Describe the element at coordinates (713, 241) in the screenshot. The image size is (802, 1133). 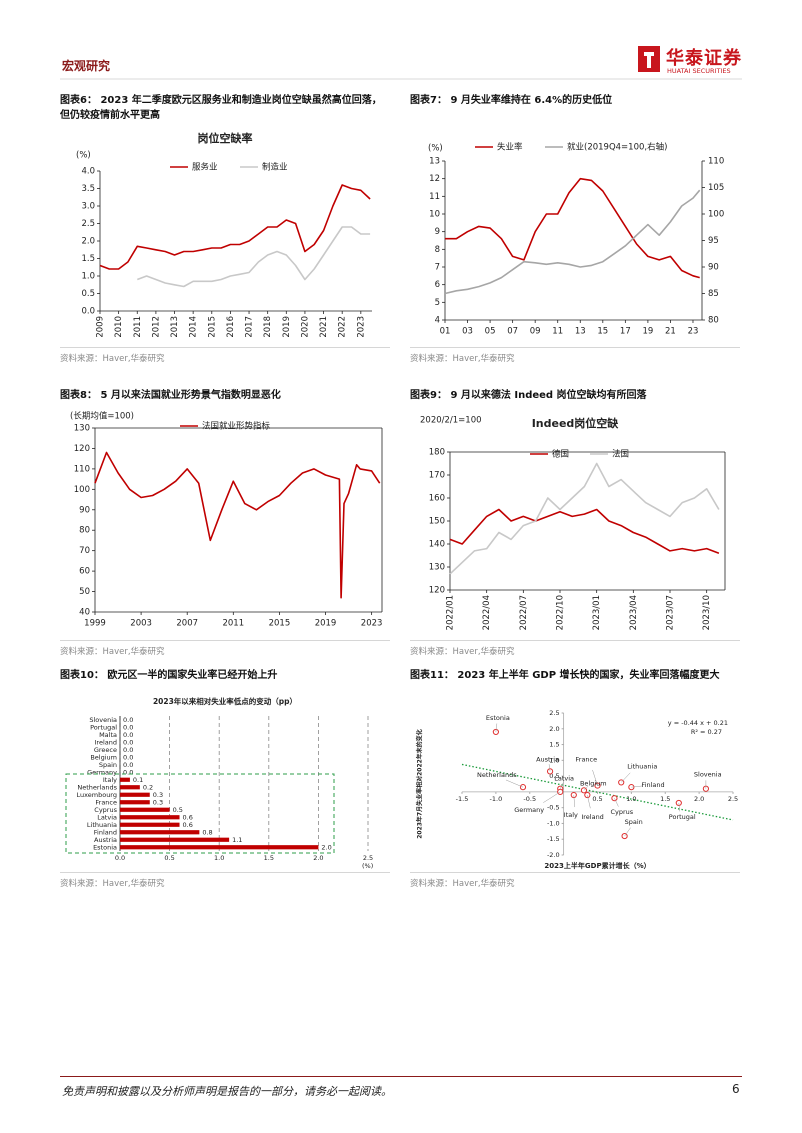
I see `y2-tick-label: 95` at that location.